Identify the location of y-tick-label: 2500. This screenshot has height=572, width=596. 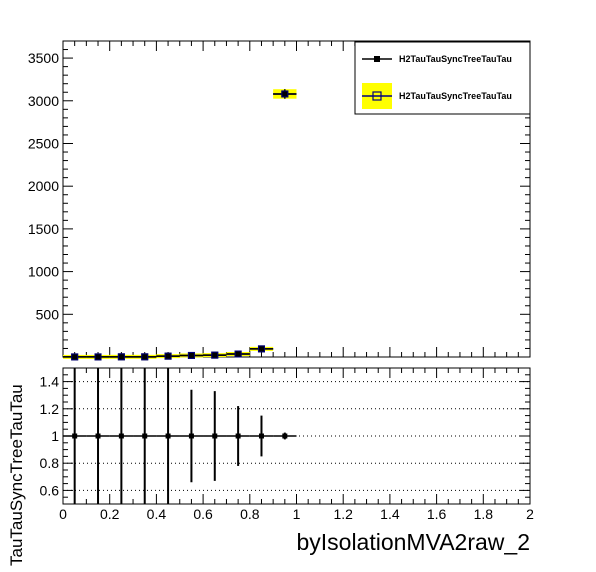
(43, 143).